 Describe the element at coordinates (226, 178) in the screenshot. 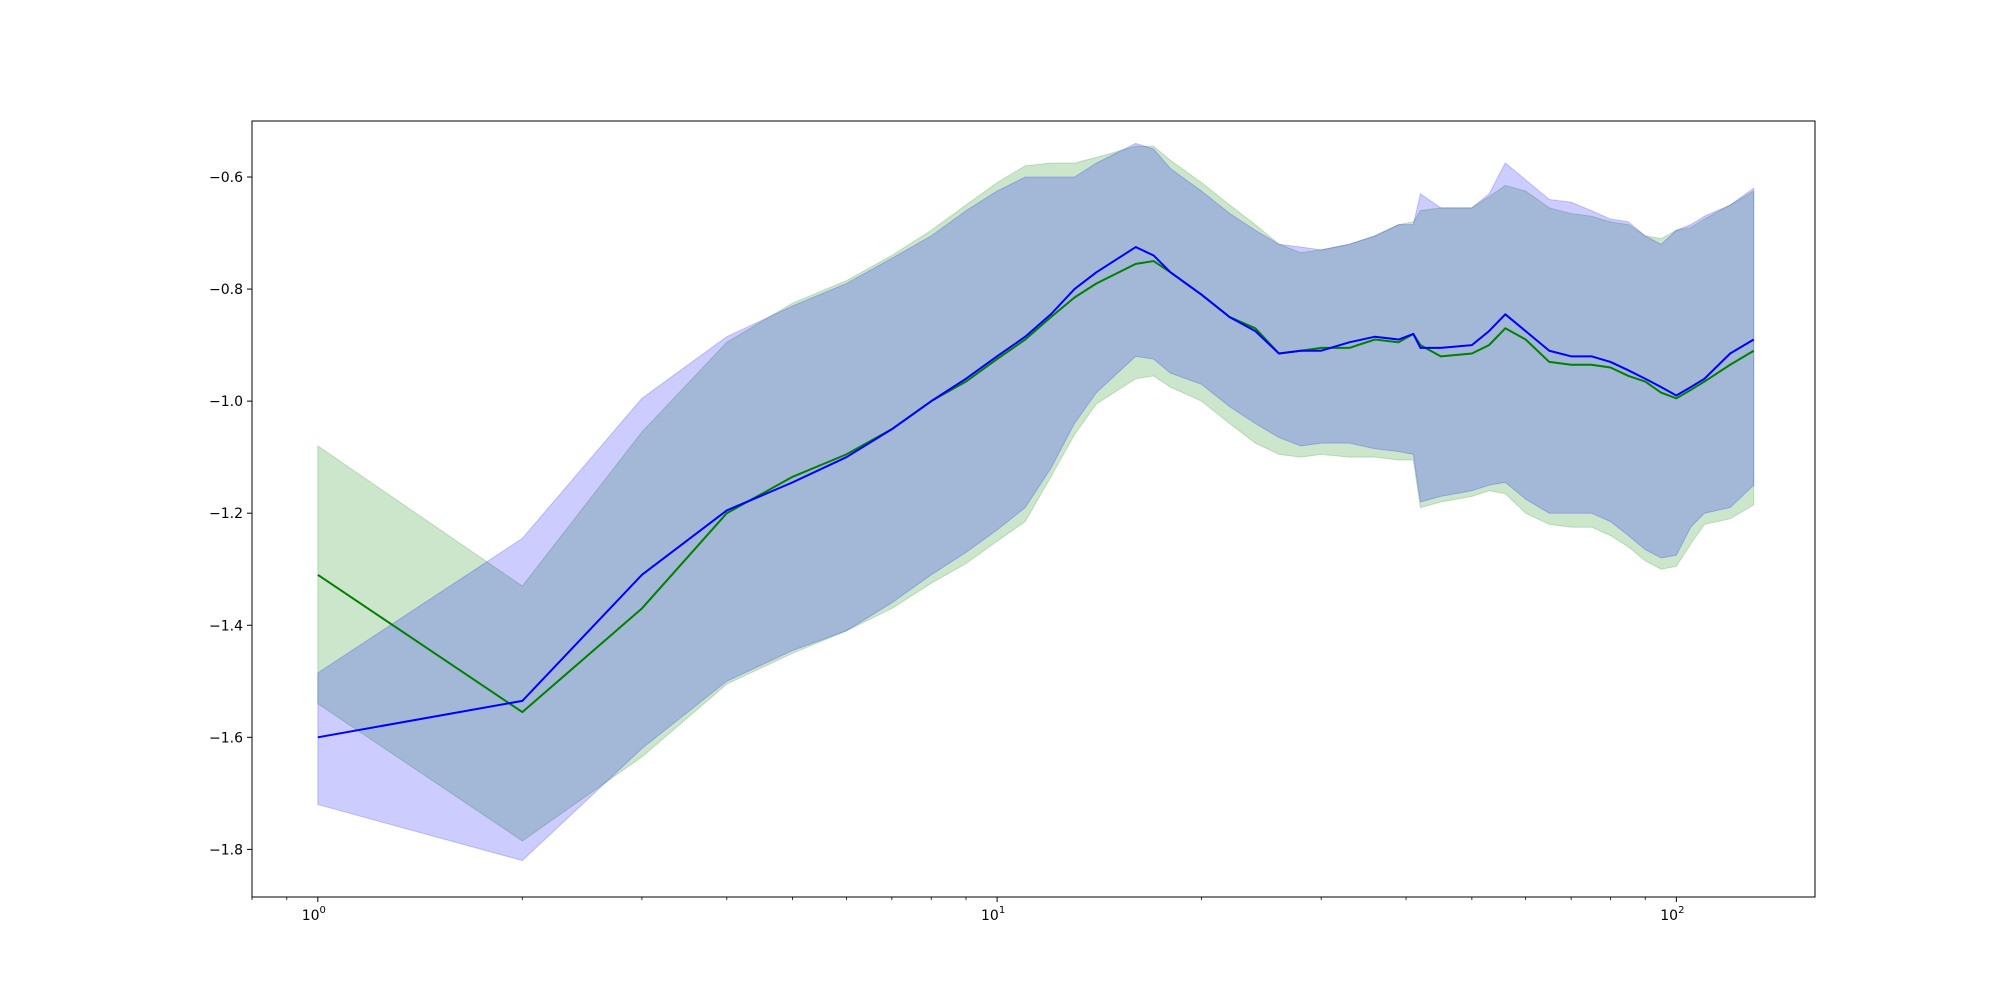

I see `y-tick-label: −0.6` at that location.